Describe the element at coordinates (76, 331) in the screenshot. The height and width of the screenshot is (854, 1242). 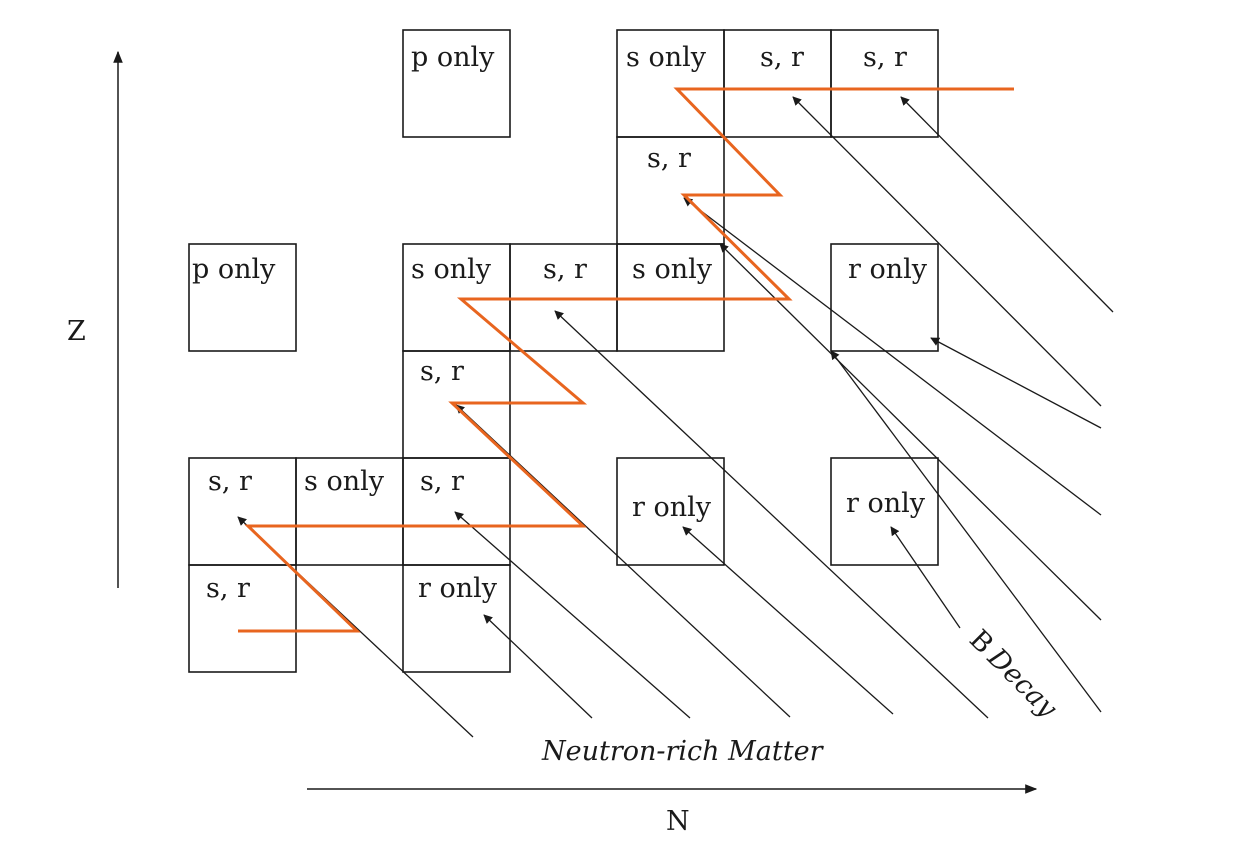
I see `z-axis-label: Z` at that location.